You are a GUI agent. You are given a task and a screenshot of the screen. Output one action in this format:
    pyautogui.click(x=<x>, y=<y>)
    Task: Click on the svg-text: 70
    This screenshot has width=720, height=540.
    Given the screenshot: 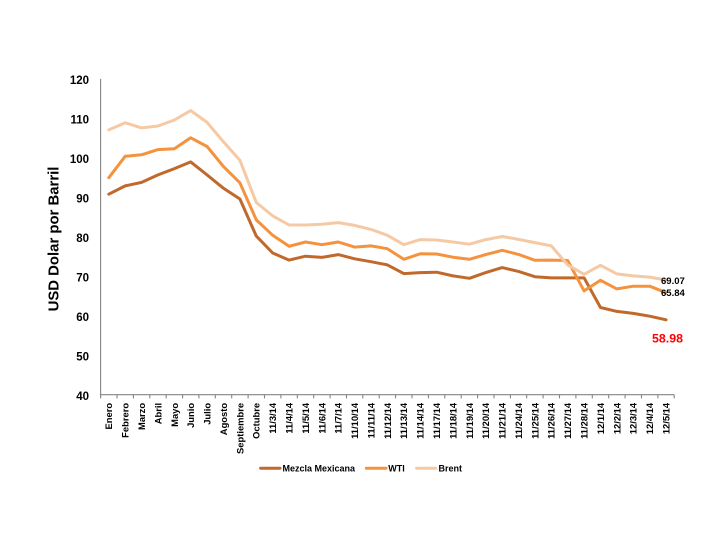 What is the action you would take?
    pyautogui.click(x=82, y=279)
    